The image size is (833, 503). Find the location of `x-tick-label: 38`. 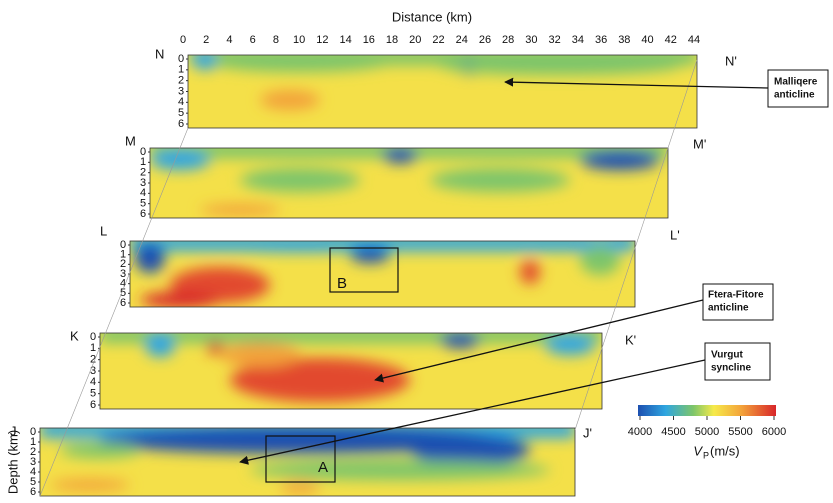

x-tick-label: 38 is located at coordinates (624, 40).